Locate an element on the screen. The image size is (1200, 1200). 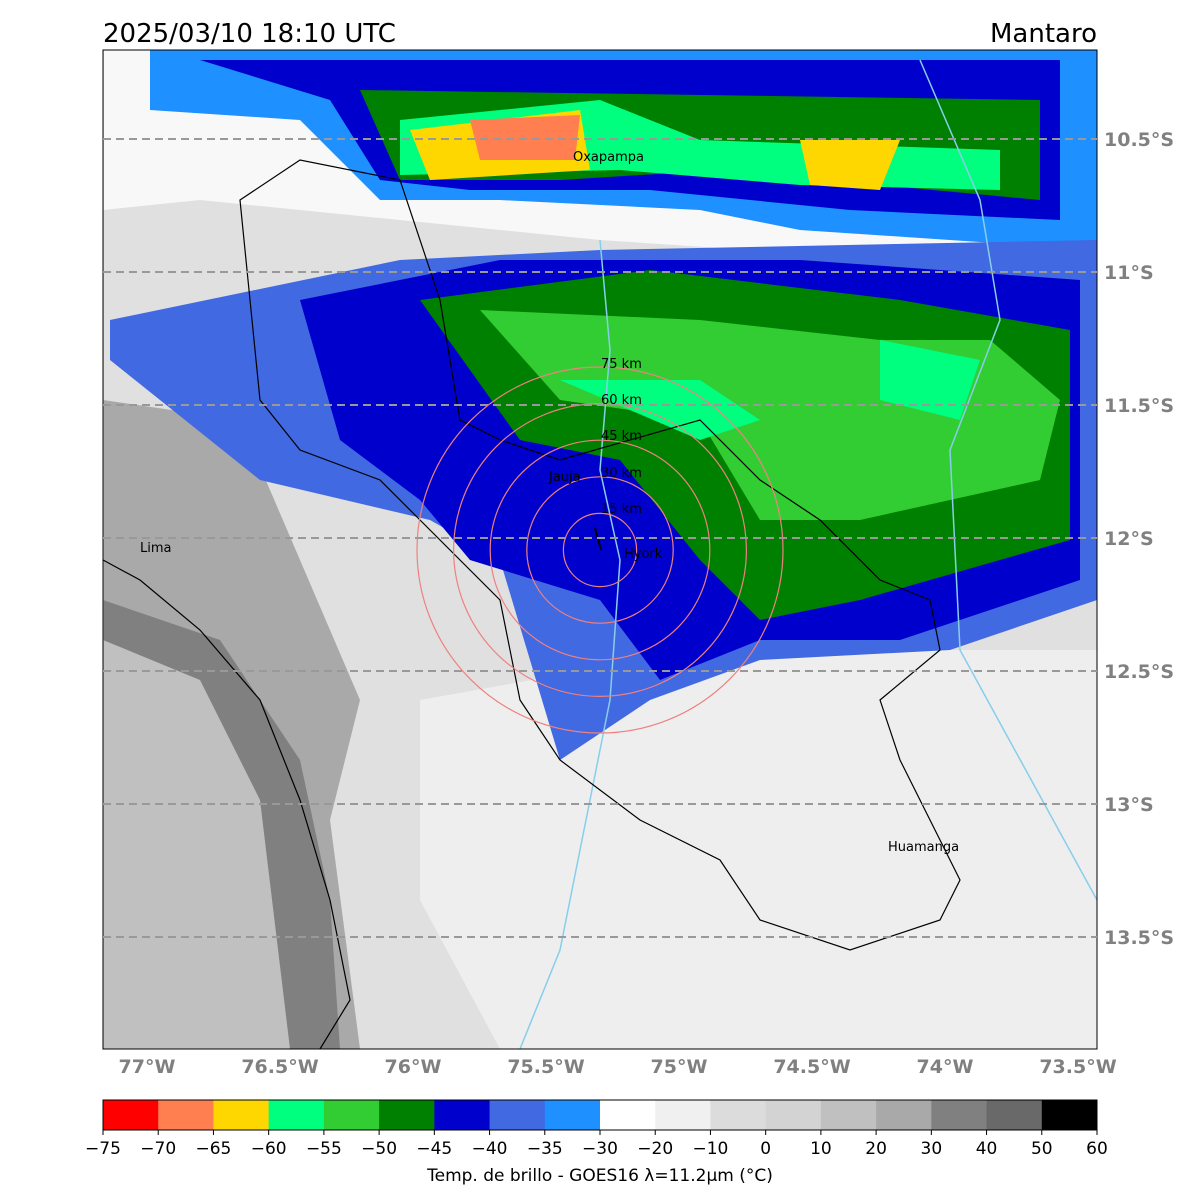
lon-label: 74.5°W is located at coordinates (811, 1067).